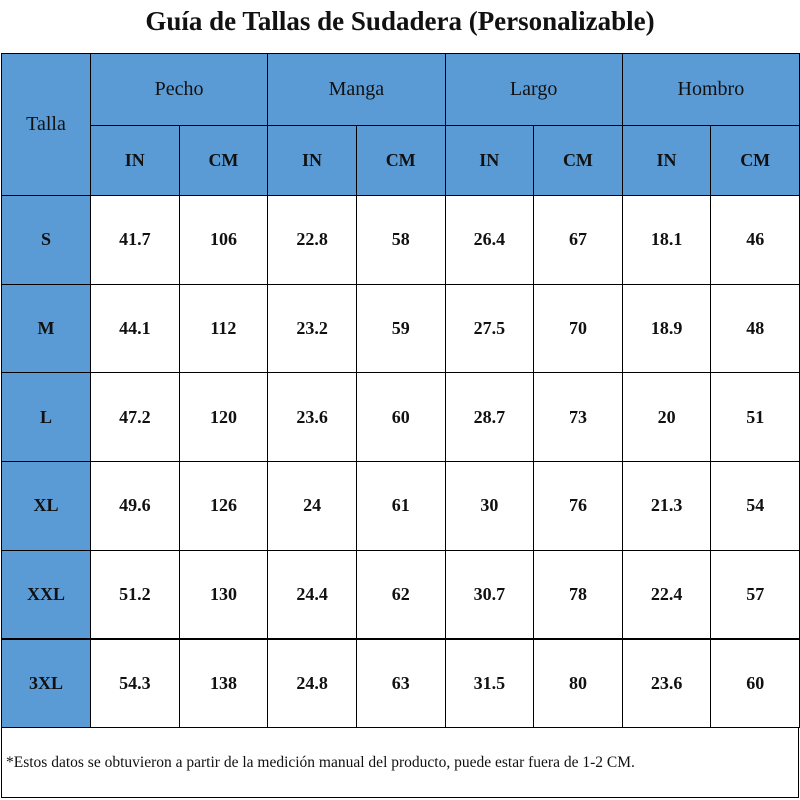 The image size is (800, 800). What do you see at coordinates (135, 240) in the screenshot?
I see `measure-cell: 41.7` at bounding box center [135, 240].